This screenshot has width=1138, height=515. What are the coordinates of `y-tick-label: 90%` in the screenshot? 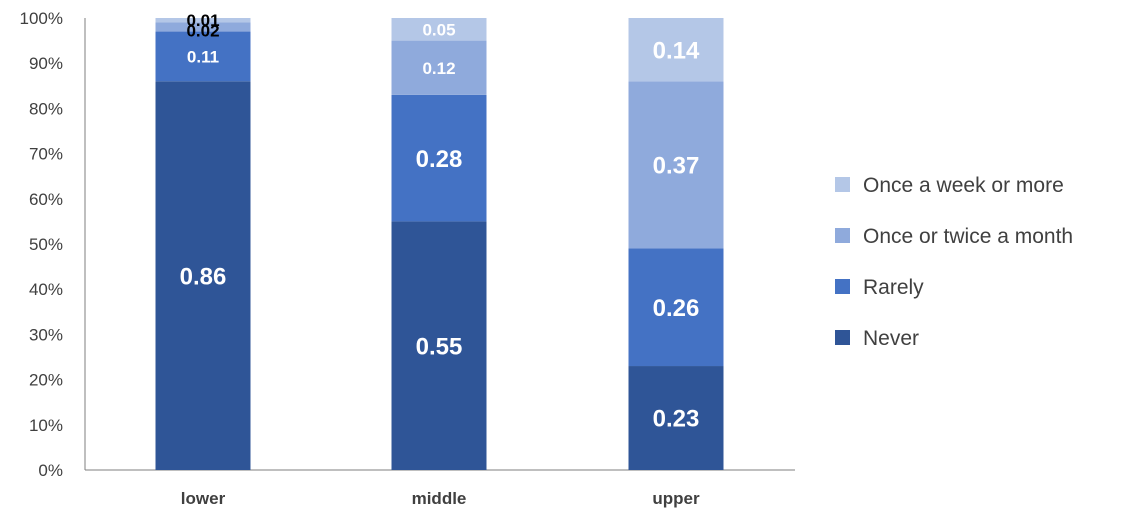 It's located at (46, 63).